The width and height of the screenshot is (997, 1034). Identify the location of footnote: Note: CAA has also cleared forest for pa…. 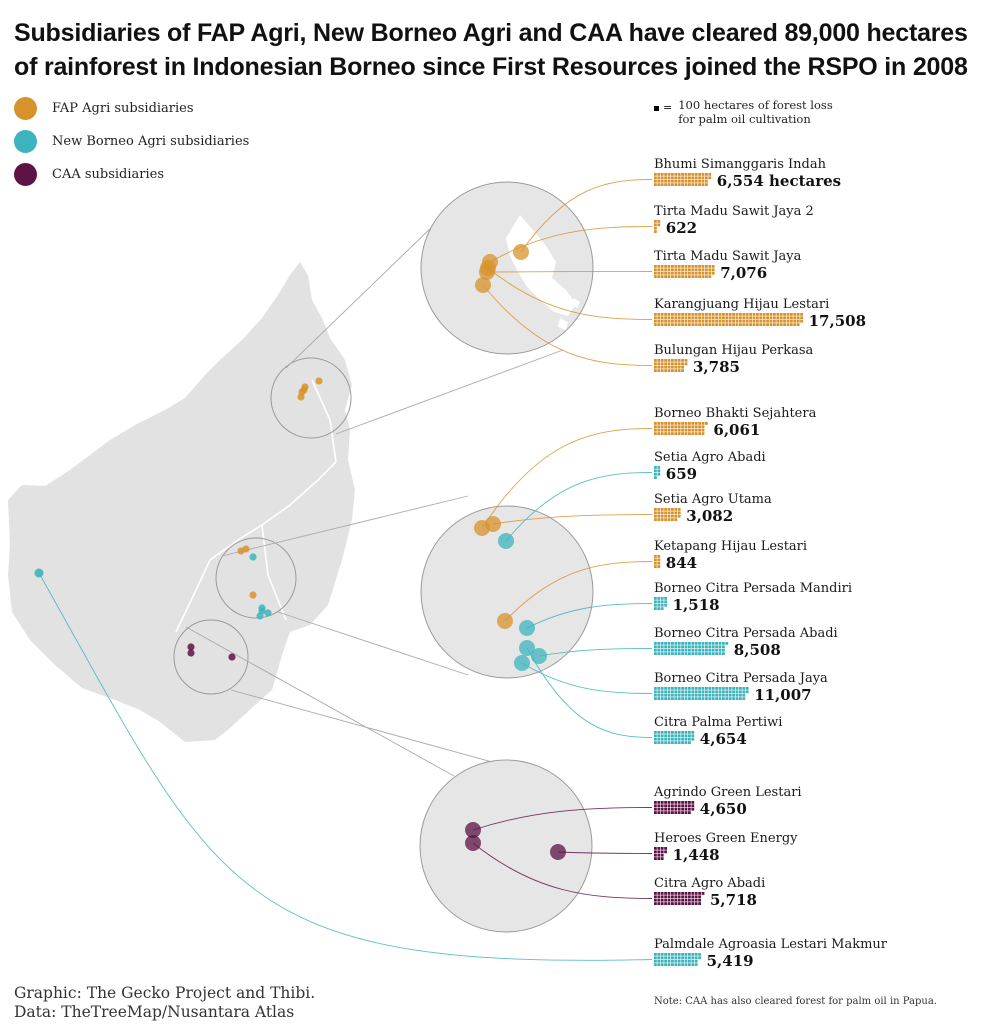
(795, 1001).